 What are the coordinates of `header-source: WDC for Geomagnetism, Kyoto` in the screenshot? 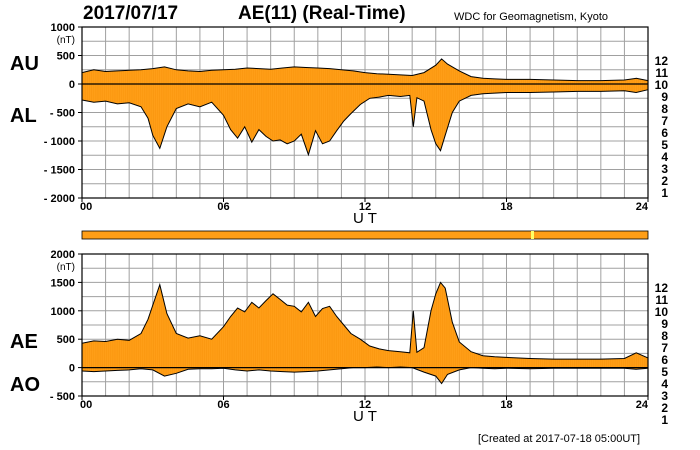 It's located at (531, 17).